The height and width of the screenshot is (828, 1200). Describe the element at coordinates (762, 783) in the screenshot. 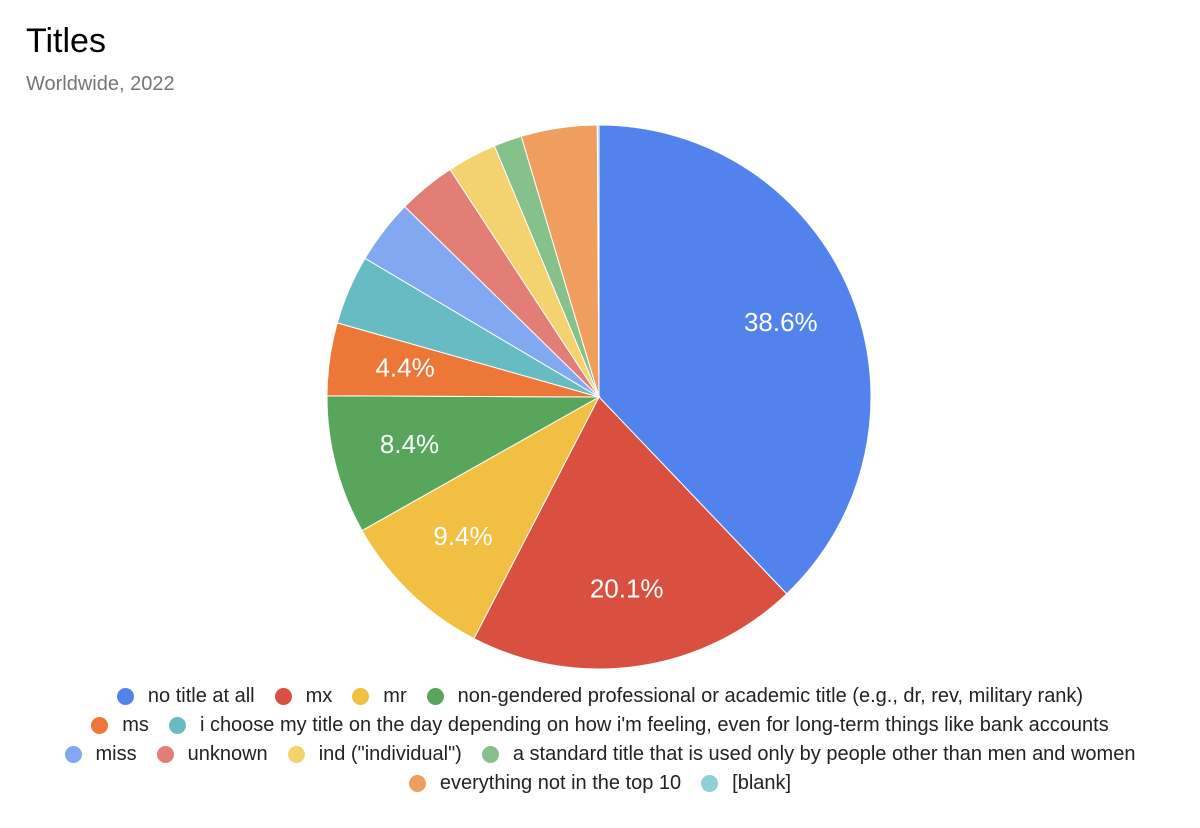

I see `legend-label: [blank]` at that location.